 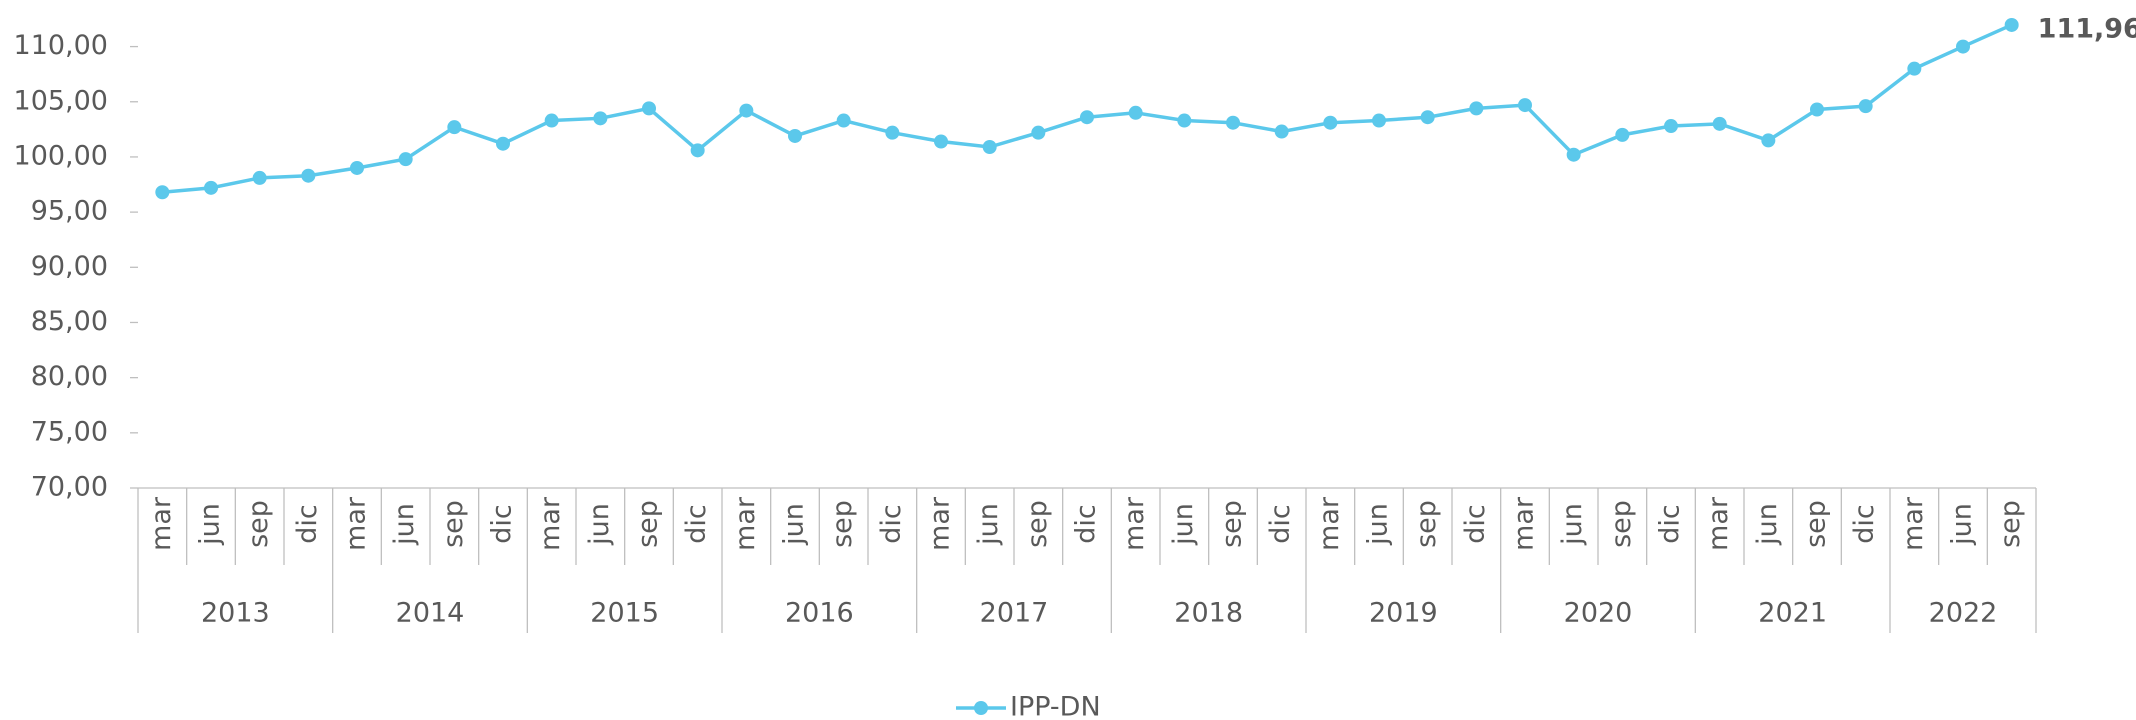 What do you see at coordinates (819, 613) in the screenshot?
I see `year-label: 2016` at bounding box center [819, 613].